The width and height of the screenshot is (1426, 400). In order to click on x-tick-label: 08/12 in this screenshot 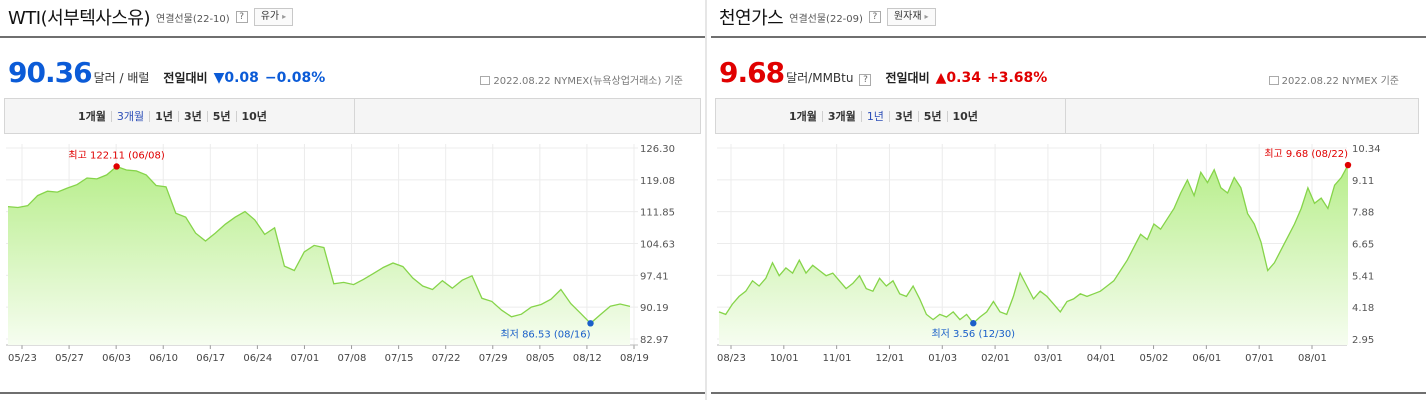, I will do `click(587, 358)`.